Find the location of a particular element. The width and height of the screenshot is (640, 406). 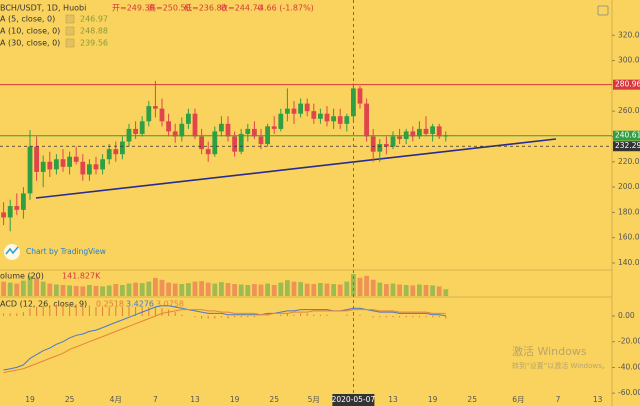

settings-icon is located at coordinates (603, 10).